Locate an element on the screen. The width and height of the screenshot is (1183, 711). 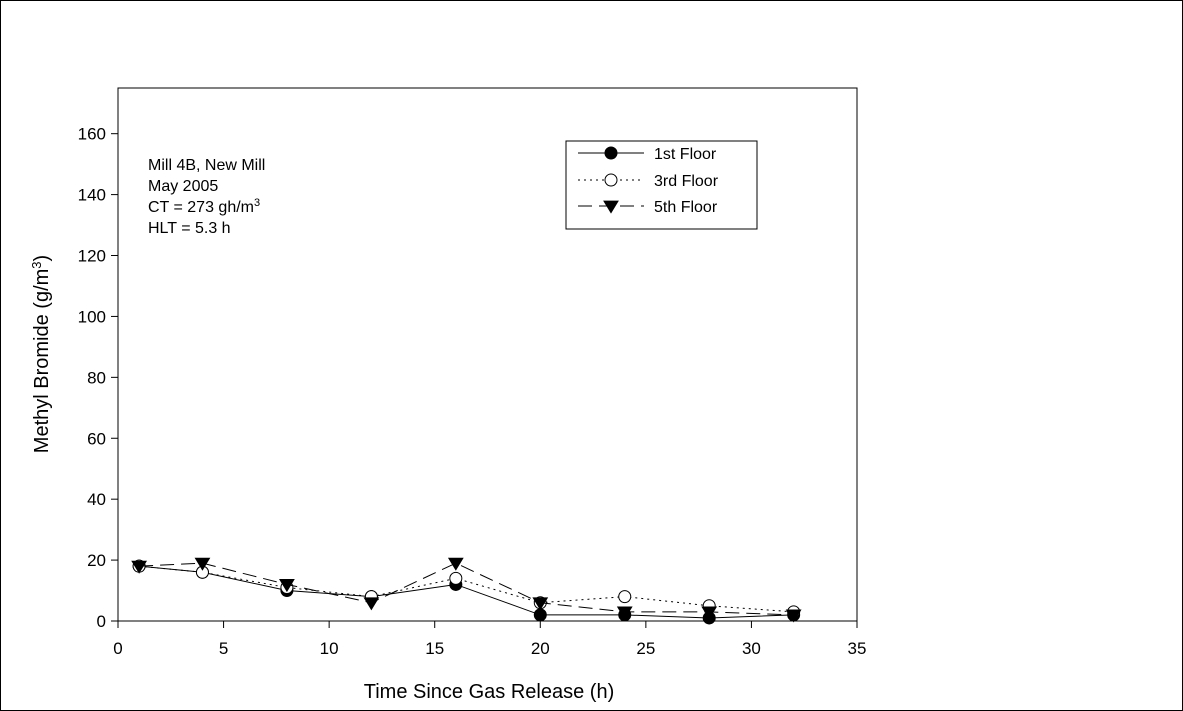
y-tick-label: 40 is located at coordinates (96, 499).